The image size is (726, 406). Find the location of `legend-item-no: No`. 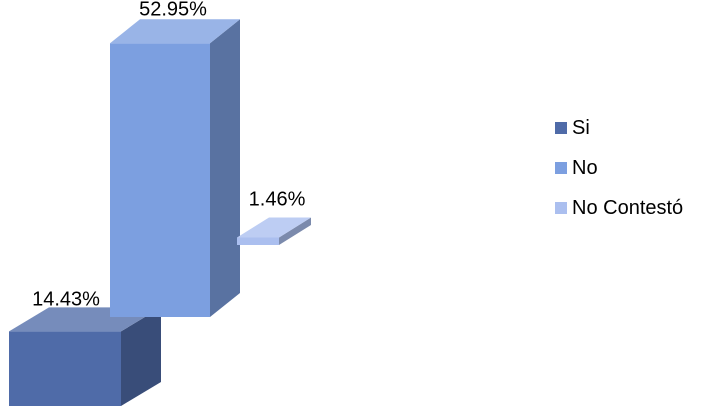

legend-item-no: No is located at coordinates (639, 176).